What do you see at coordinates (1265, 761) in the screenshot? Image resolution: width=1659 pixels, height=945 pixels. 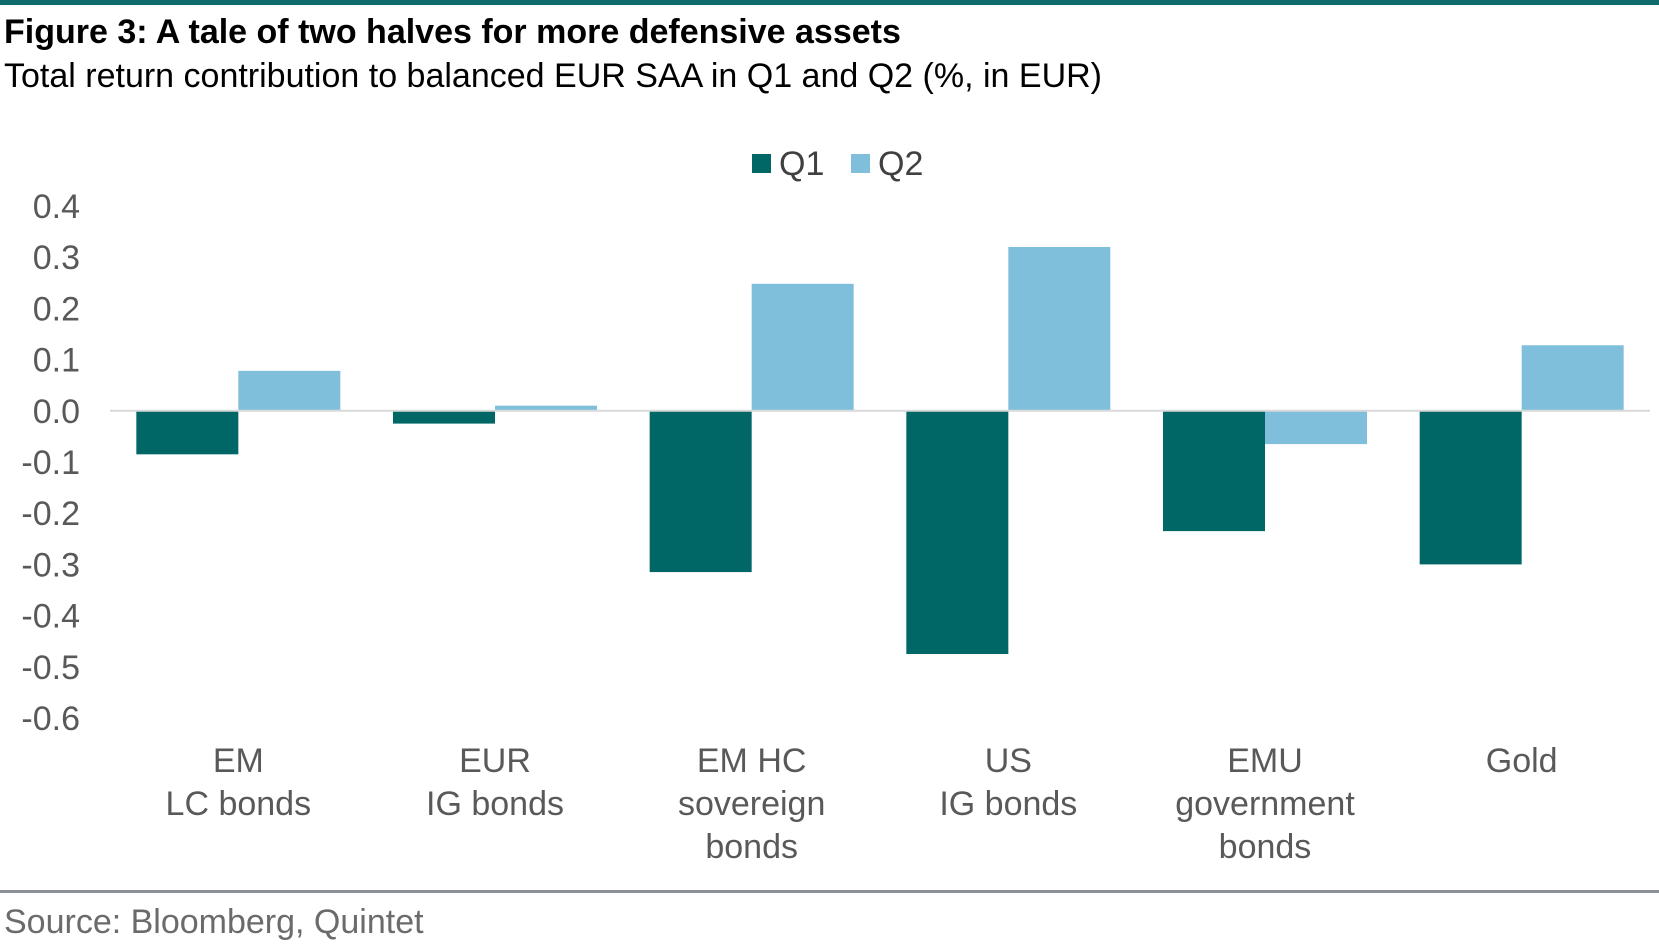 I see `x-category-label-line: EMU` at bounding box center [1265, 761].